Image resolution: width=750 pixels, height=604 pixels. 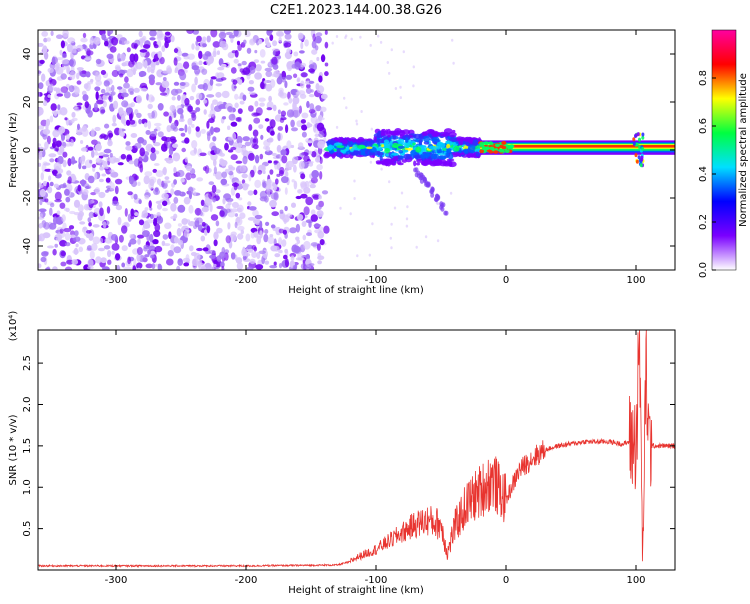 What do you see at coordinates (116, 580) in the screenshot?
I see `x-tick-label: -300` at bounding box center [116, 580].